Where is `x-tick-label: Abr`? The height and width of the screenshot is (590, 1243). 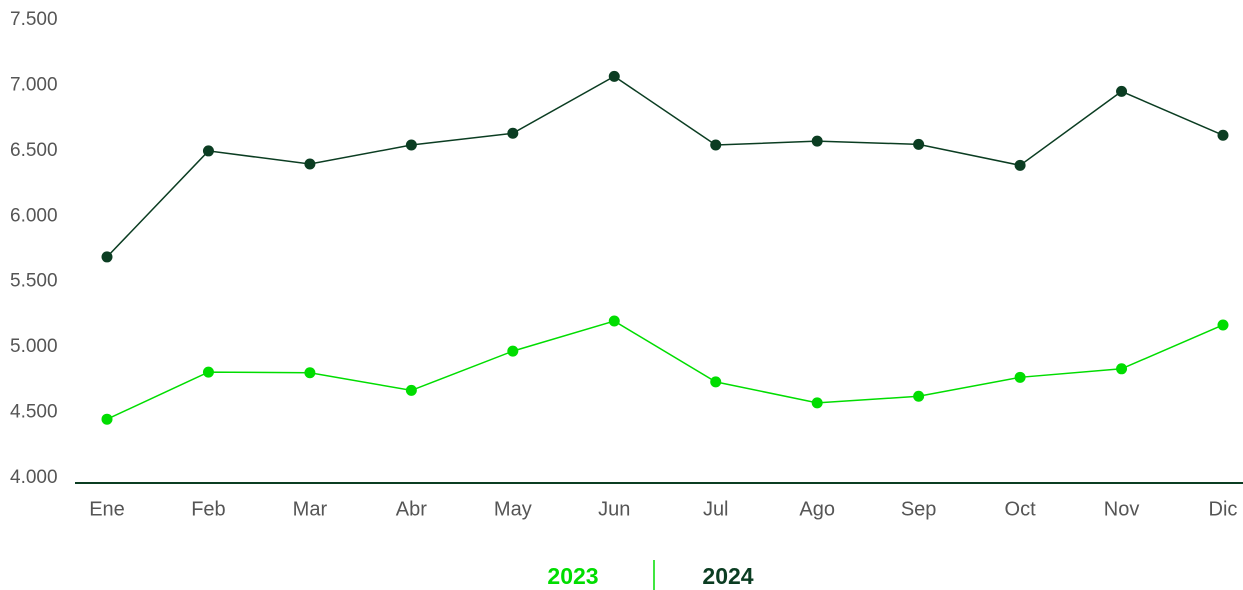 x-tick-label: Abr is located at coordinates (411, 509).